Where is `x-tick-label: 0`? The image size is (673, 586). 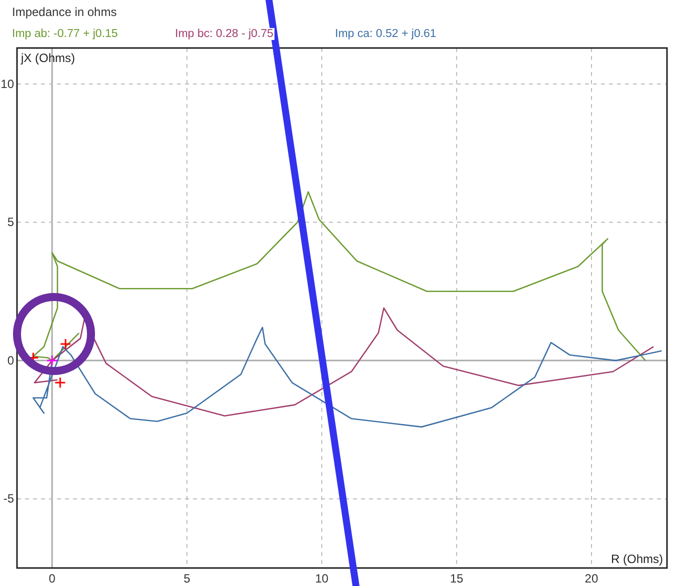
x-tick-label: 0 is located at coordinates (52, 579).